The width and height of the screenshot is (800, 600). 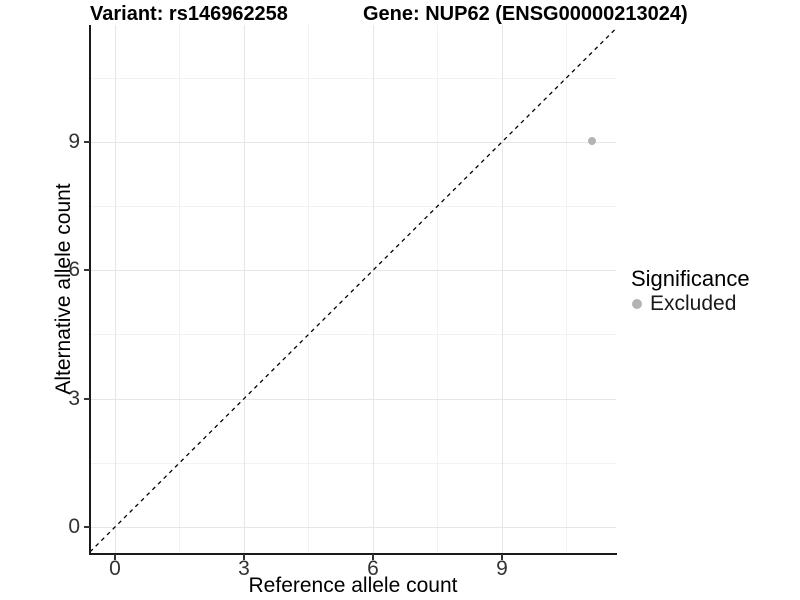 What do you see at coordinates (115, 568) in the screenshot?
I see `x-tick-label: 0` at bounding box center [115, 568].